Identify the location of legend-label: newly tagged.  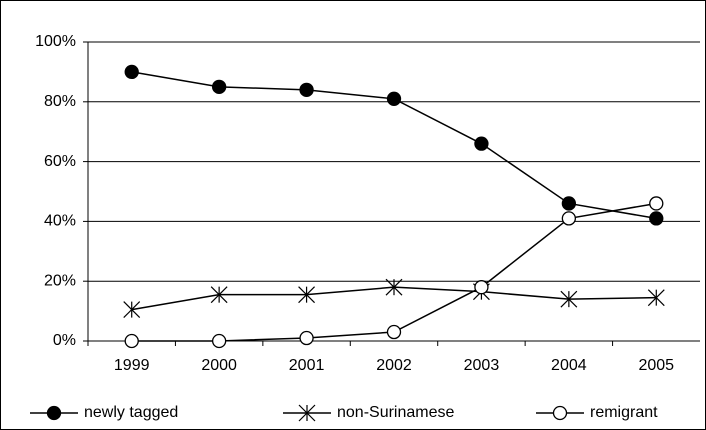
(131, 412).